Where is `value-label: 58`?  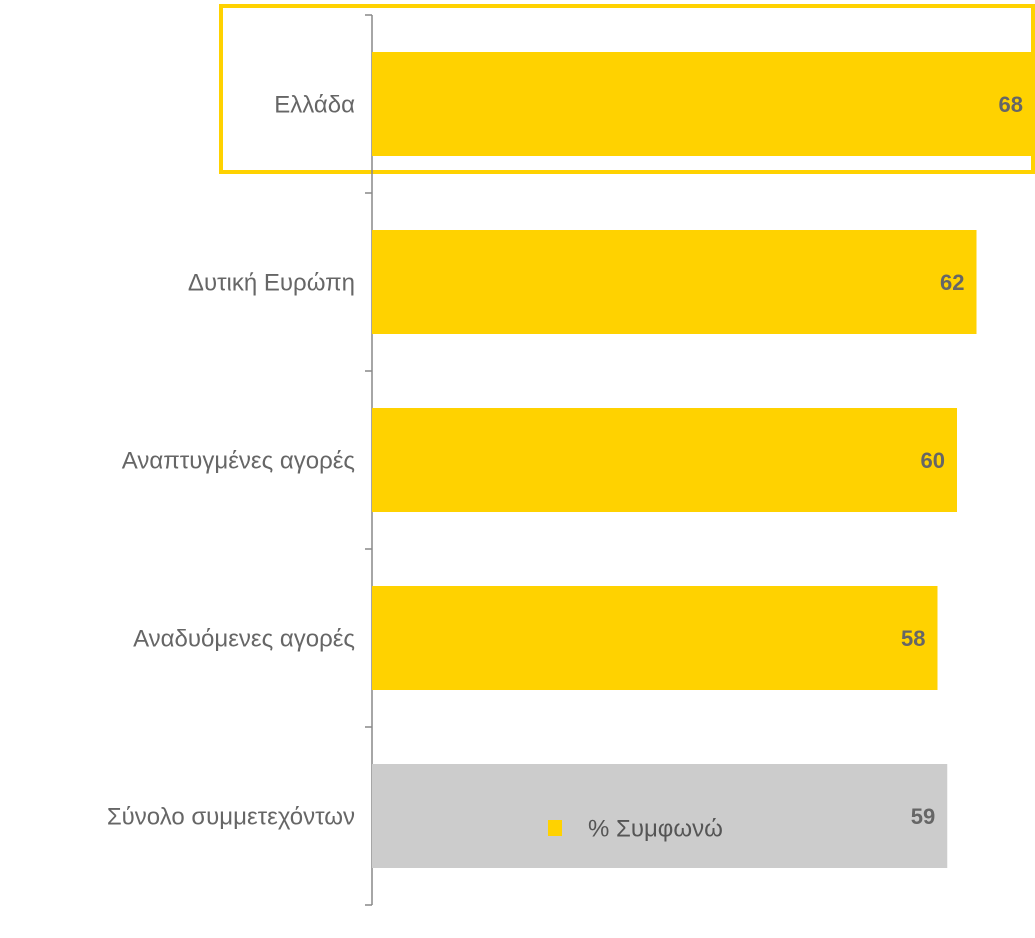 value-label: 58 is located at coordinates (913, 638).